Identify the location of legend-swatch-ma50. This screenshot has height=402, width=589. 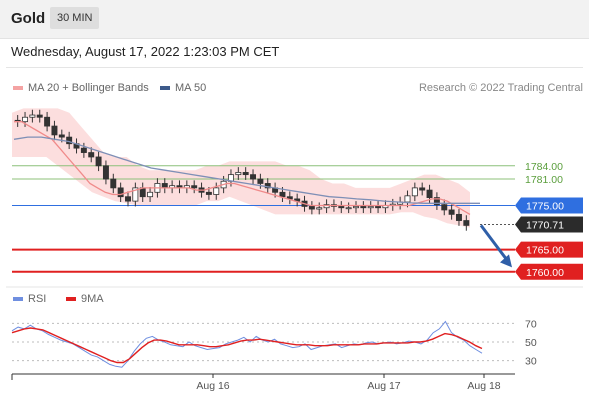
(165, 88).